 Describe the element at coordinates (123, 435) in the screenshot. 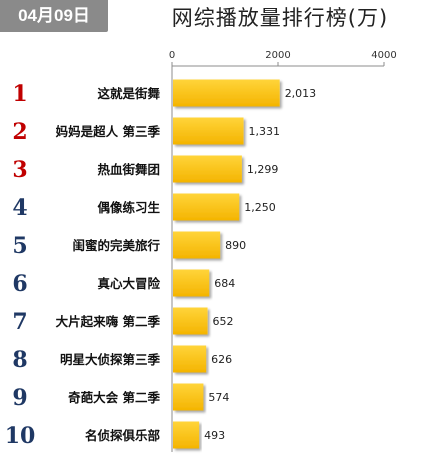

I see `show-name-label: 名侦探俱乐部` at that location.